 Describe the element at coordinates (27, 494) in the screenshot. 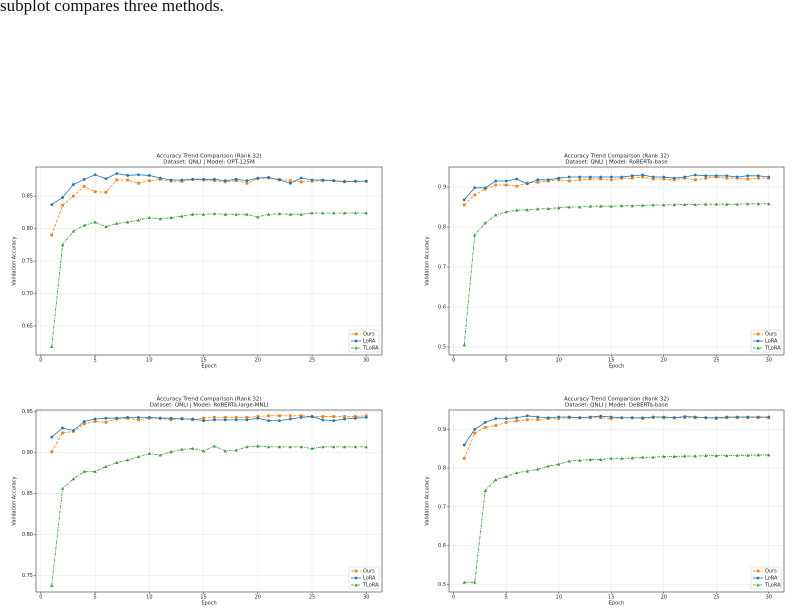

I see `y-tick-label: 0.85` at that location.